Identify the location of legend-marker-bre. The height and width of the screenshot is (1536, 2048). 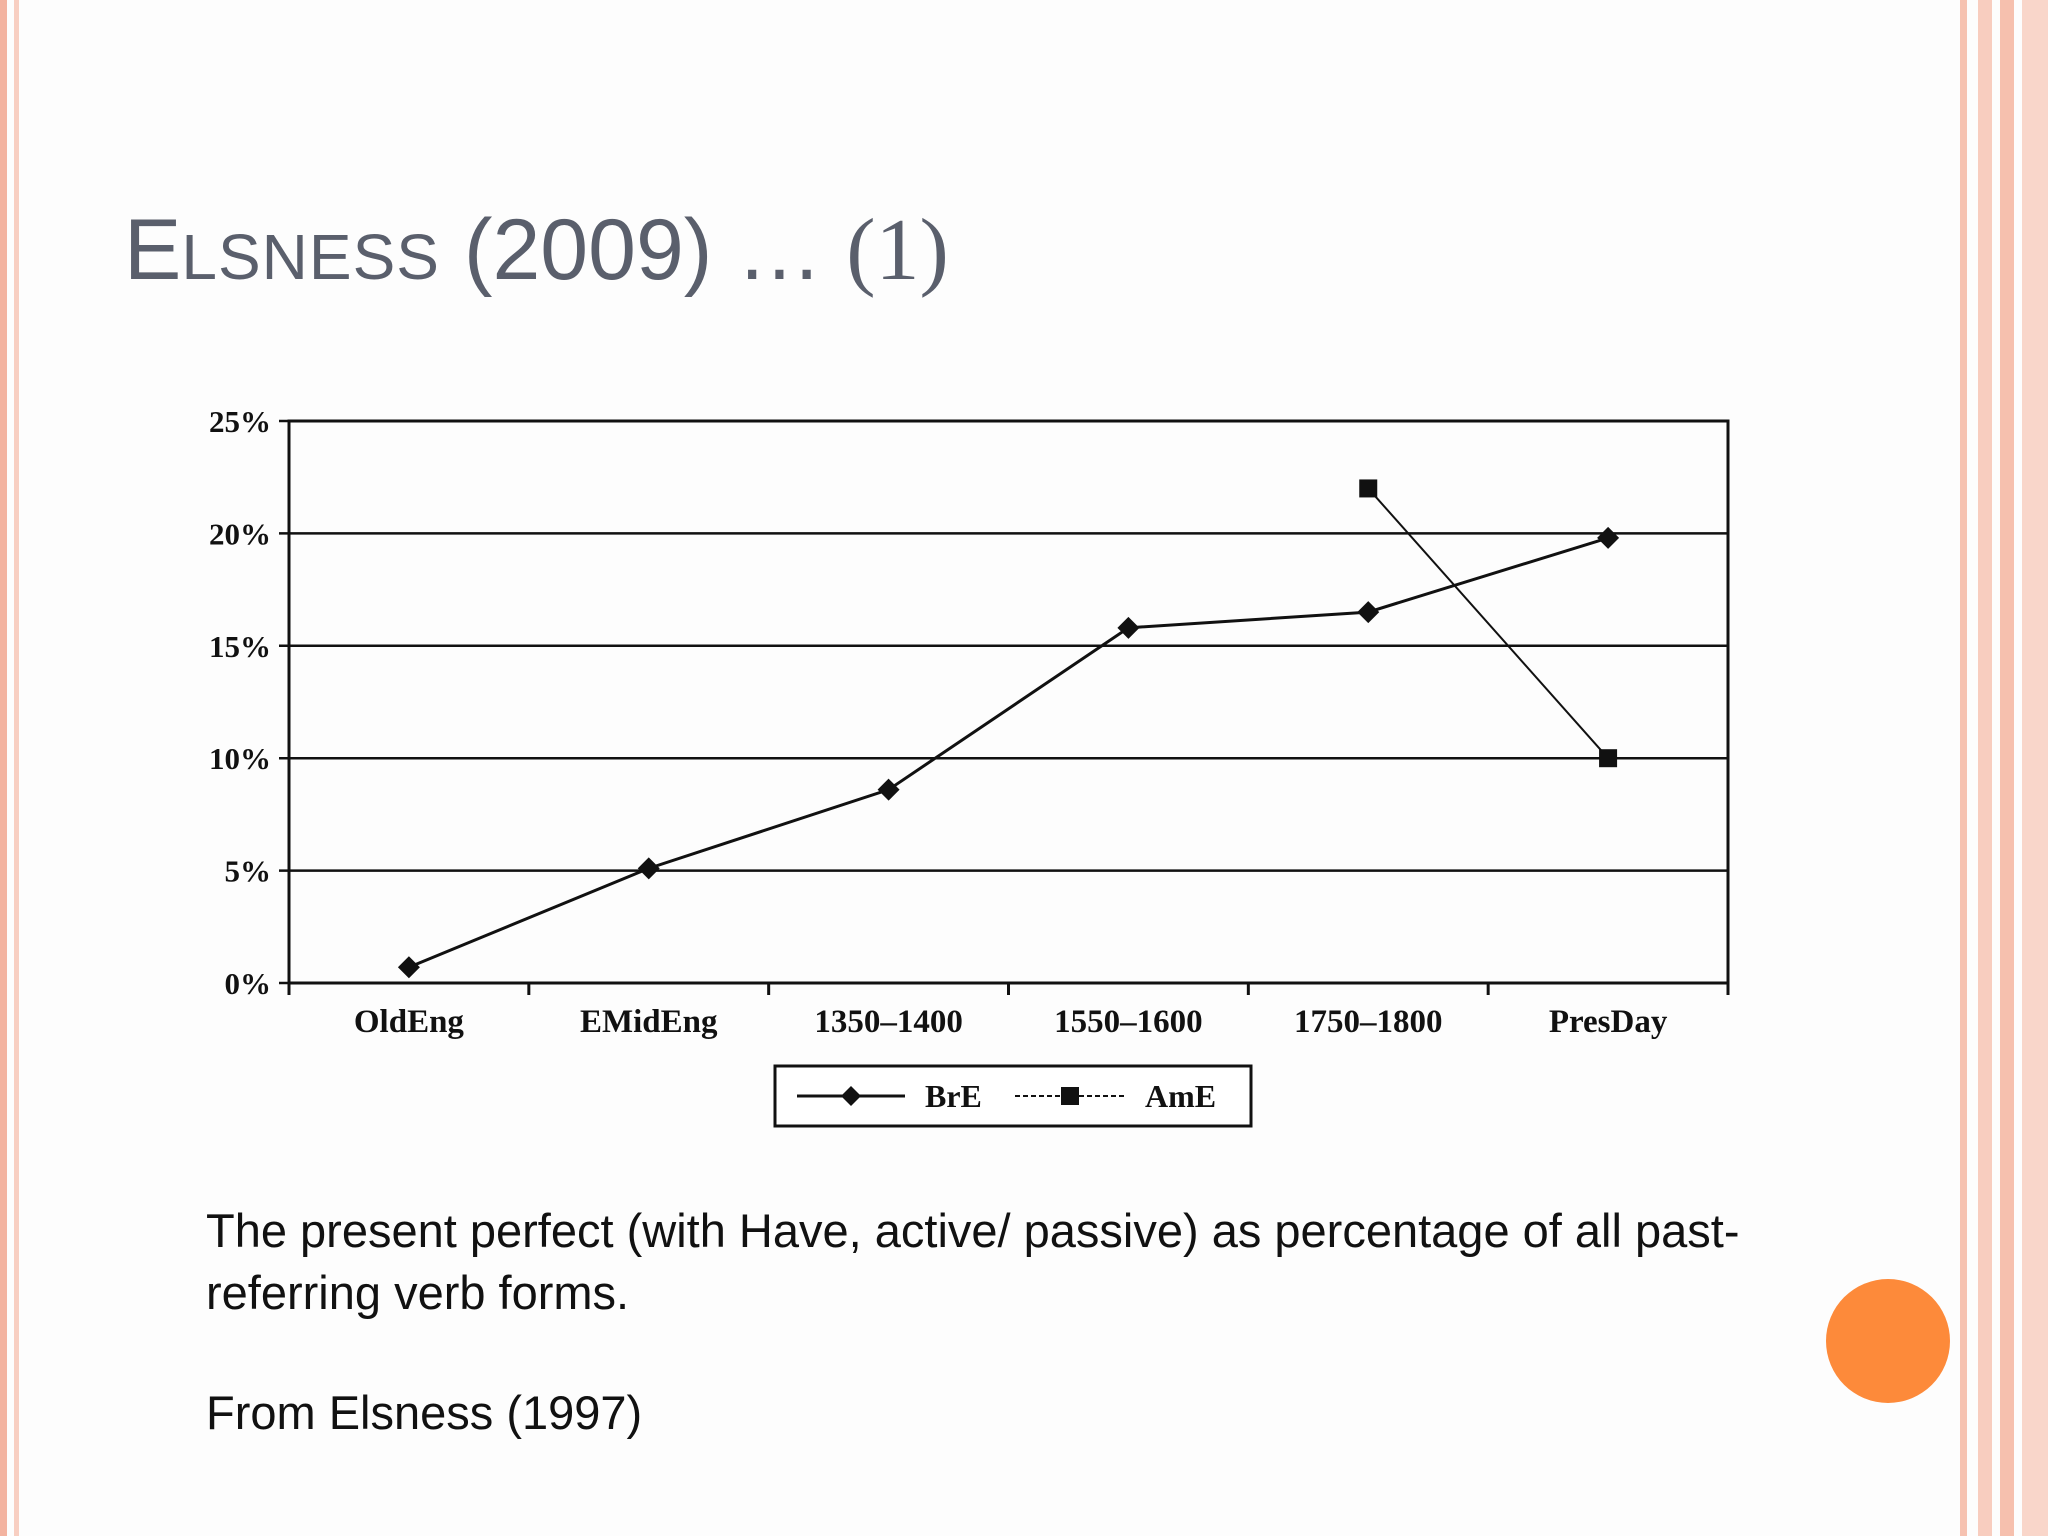
(851, 1096).